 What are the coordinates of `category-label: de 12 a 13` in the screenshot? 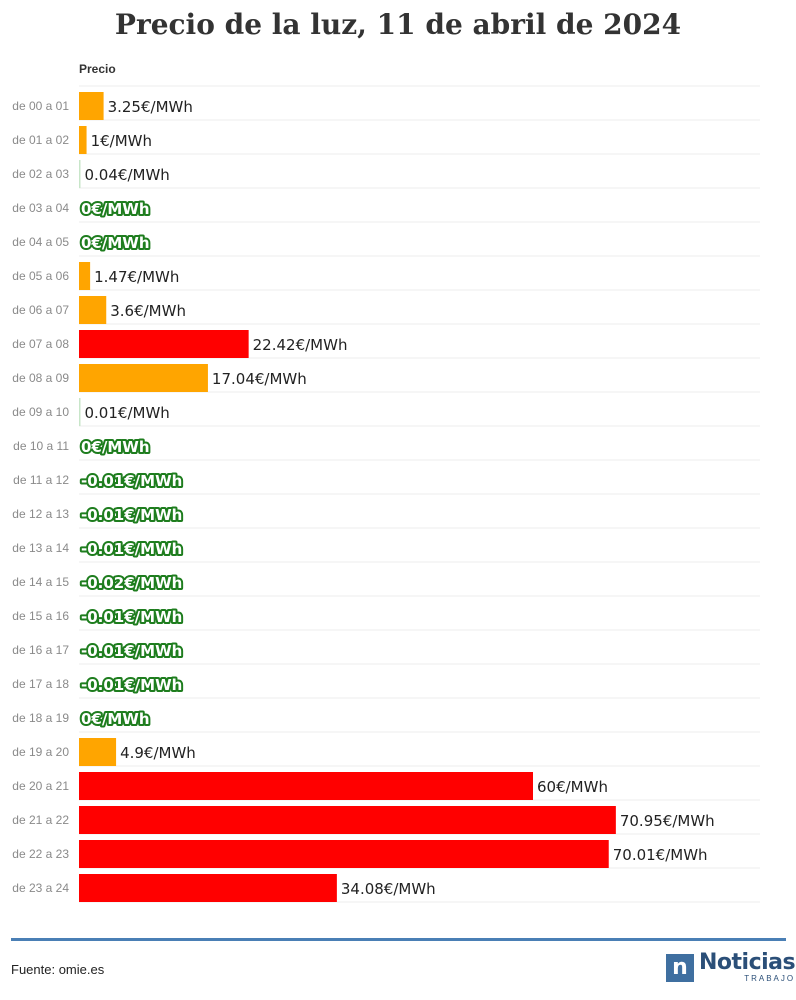 It's located at (40, 514).